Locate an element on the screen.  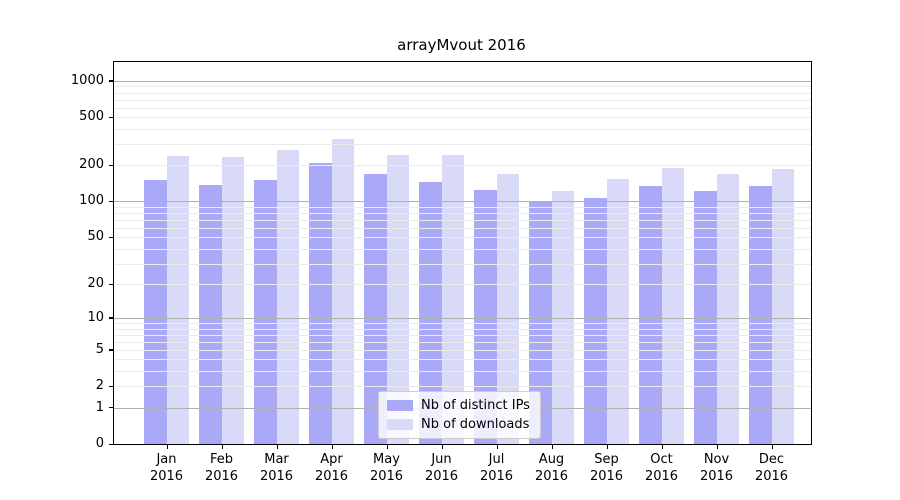
x-tick-label: Mar 2016 is located at coordinates (276, 468).